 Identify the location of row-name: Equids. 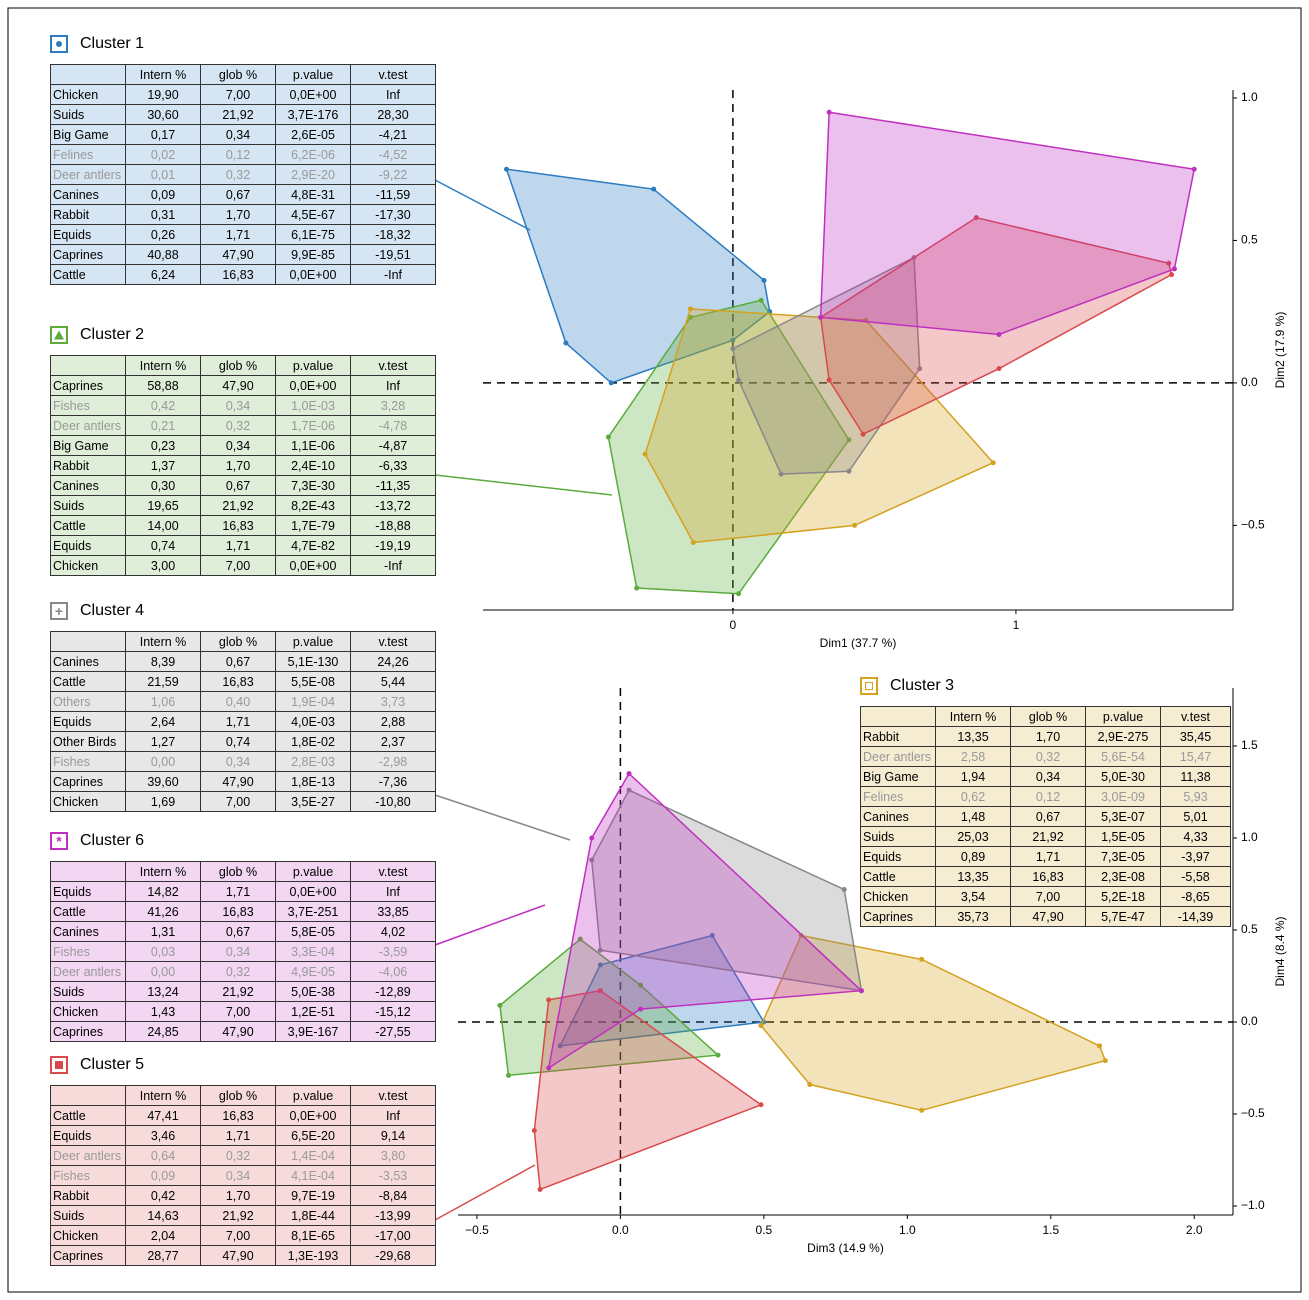
(88, 234).